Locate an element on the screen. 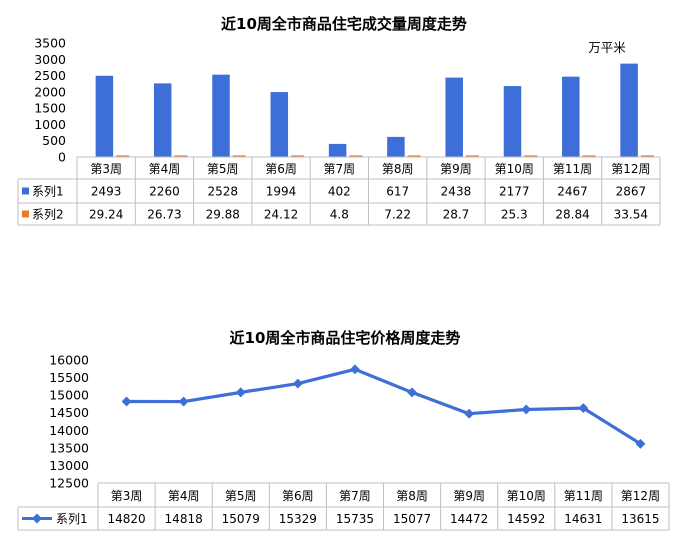  chart1-data-label: 28.7 is located at coordinates (456, 215).